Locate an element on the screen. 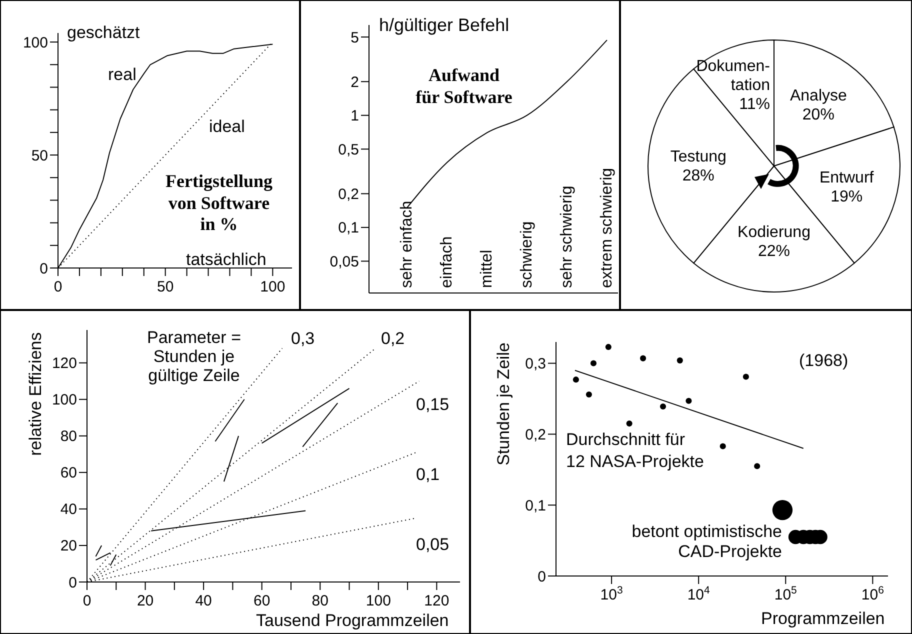 This screenshot has height=634, width=912. slice-label: Analyse is located at coordinates (818, 95).